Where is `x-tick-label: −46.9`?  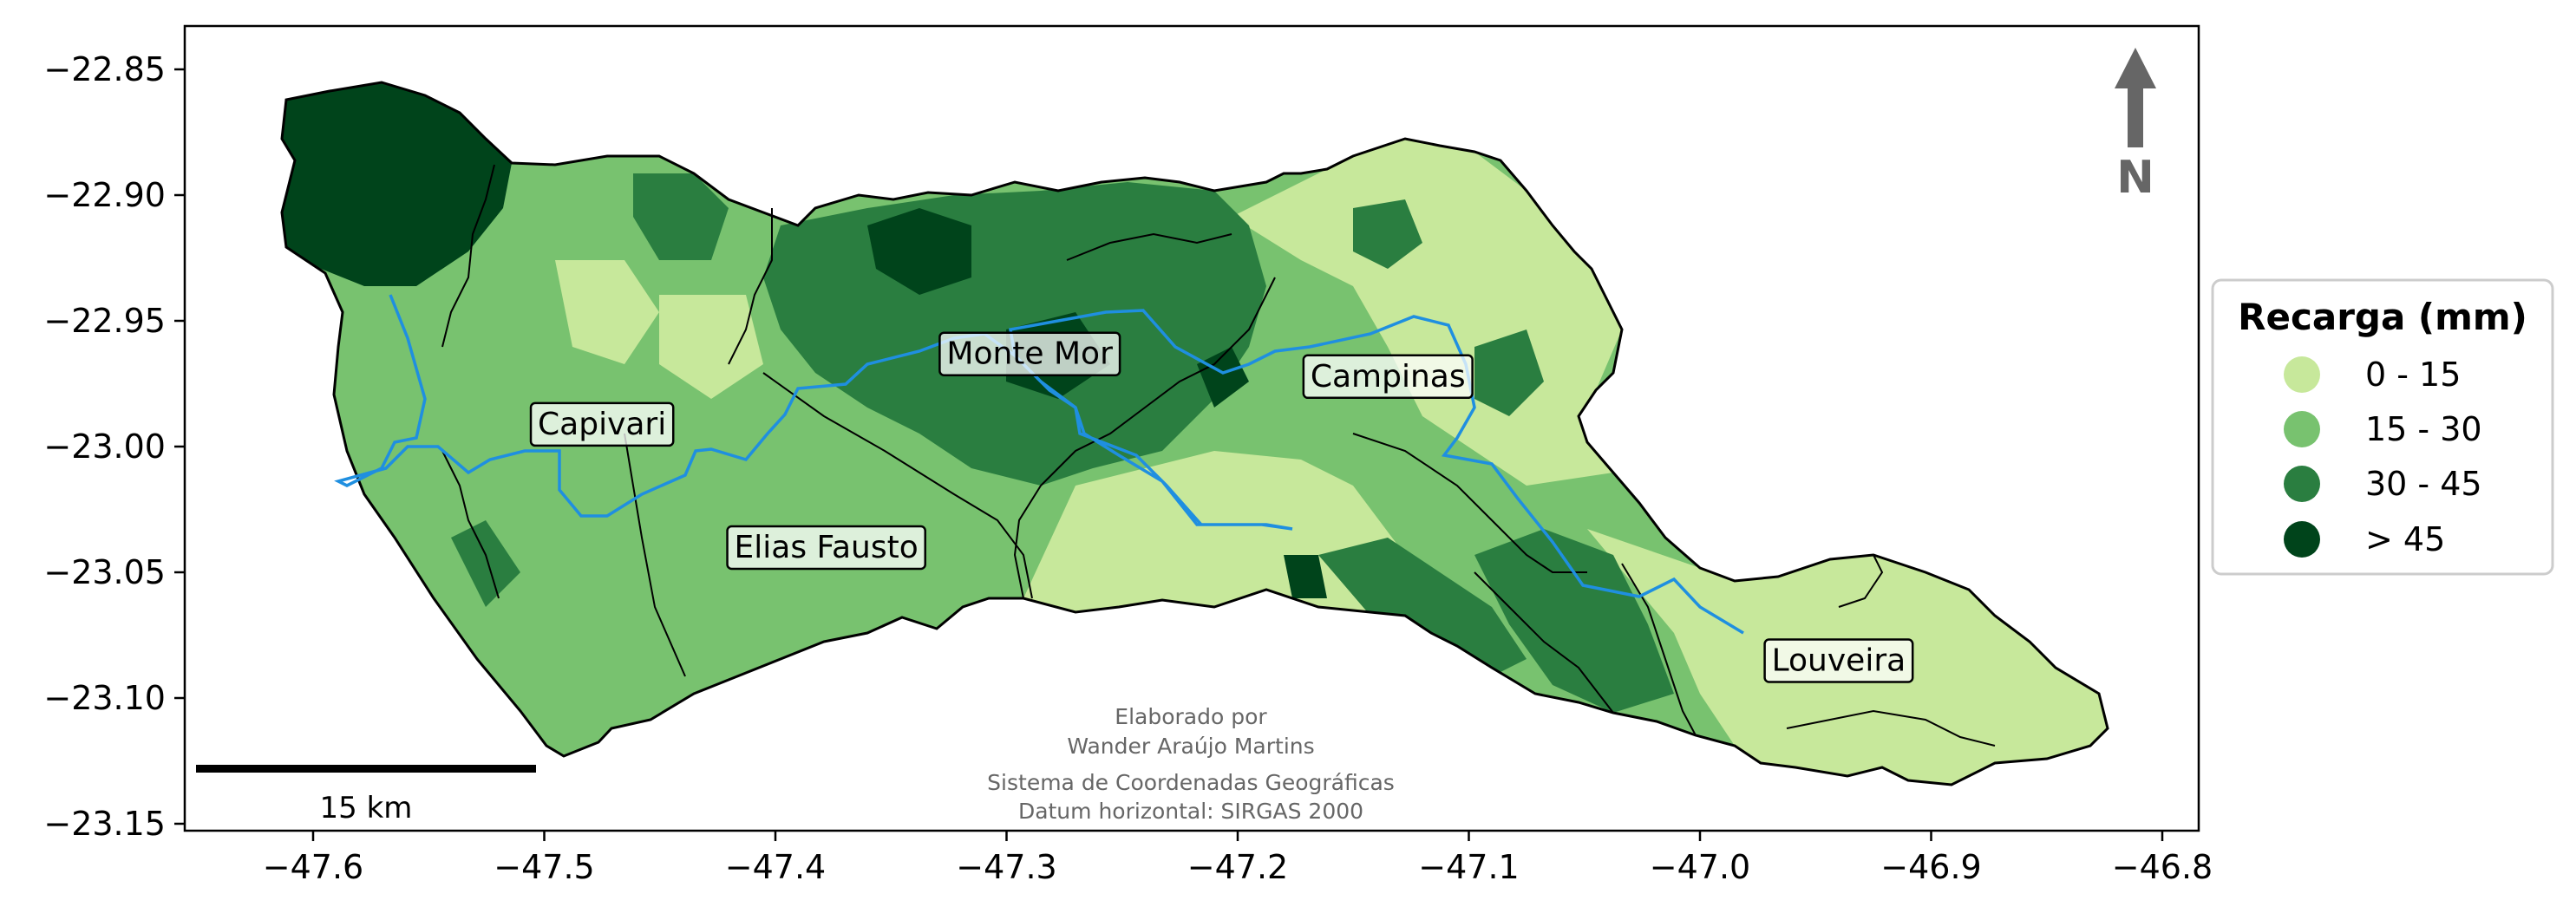
x-tick-label: −46.9 is located at coordinates (1930, 867).